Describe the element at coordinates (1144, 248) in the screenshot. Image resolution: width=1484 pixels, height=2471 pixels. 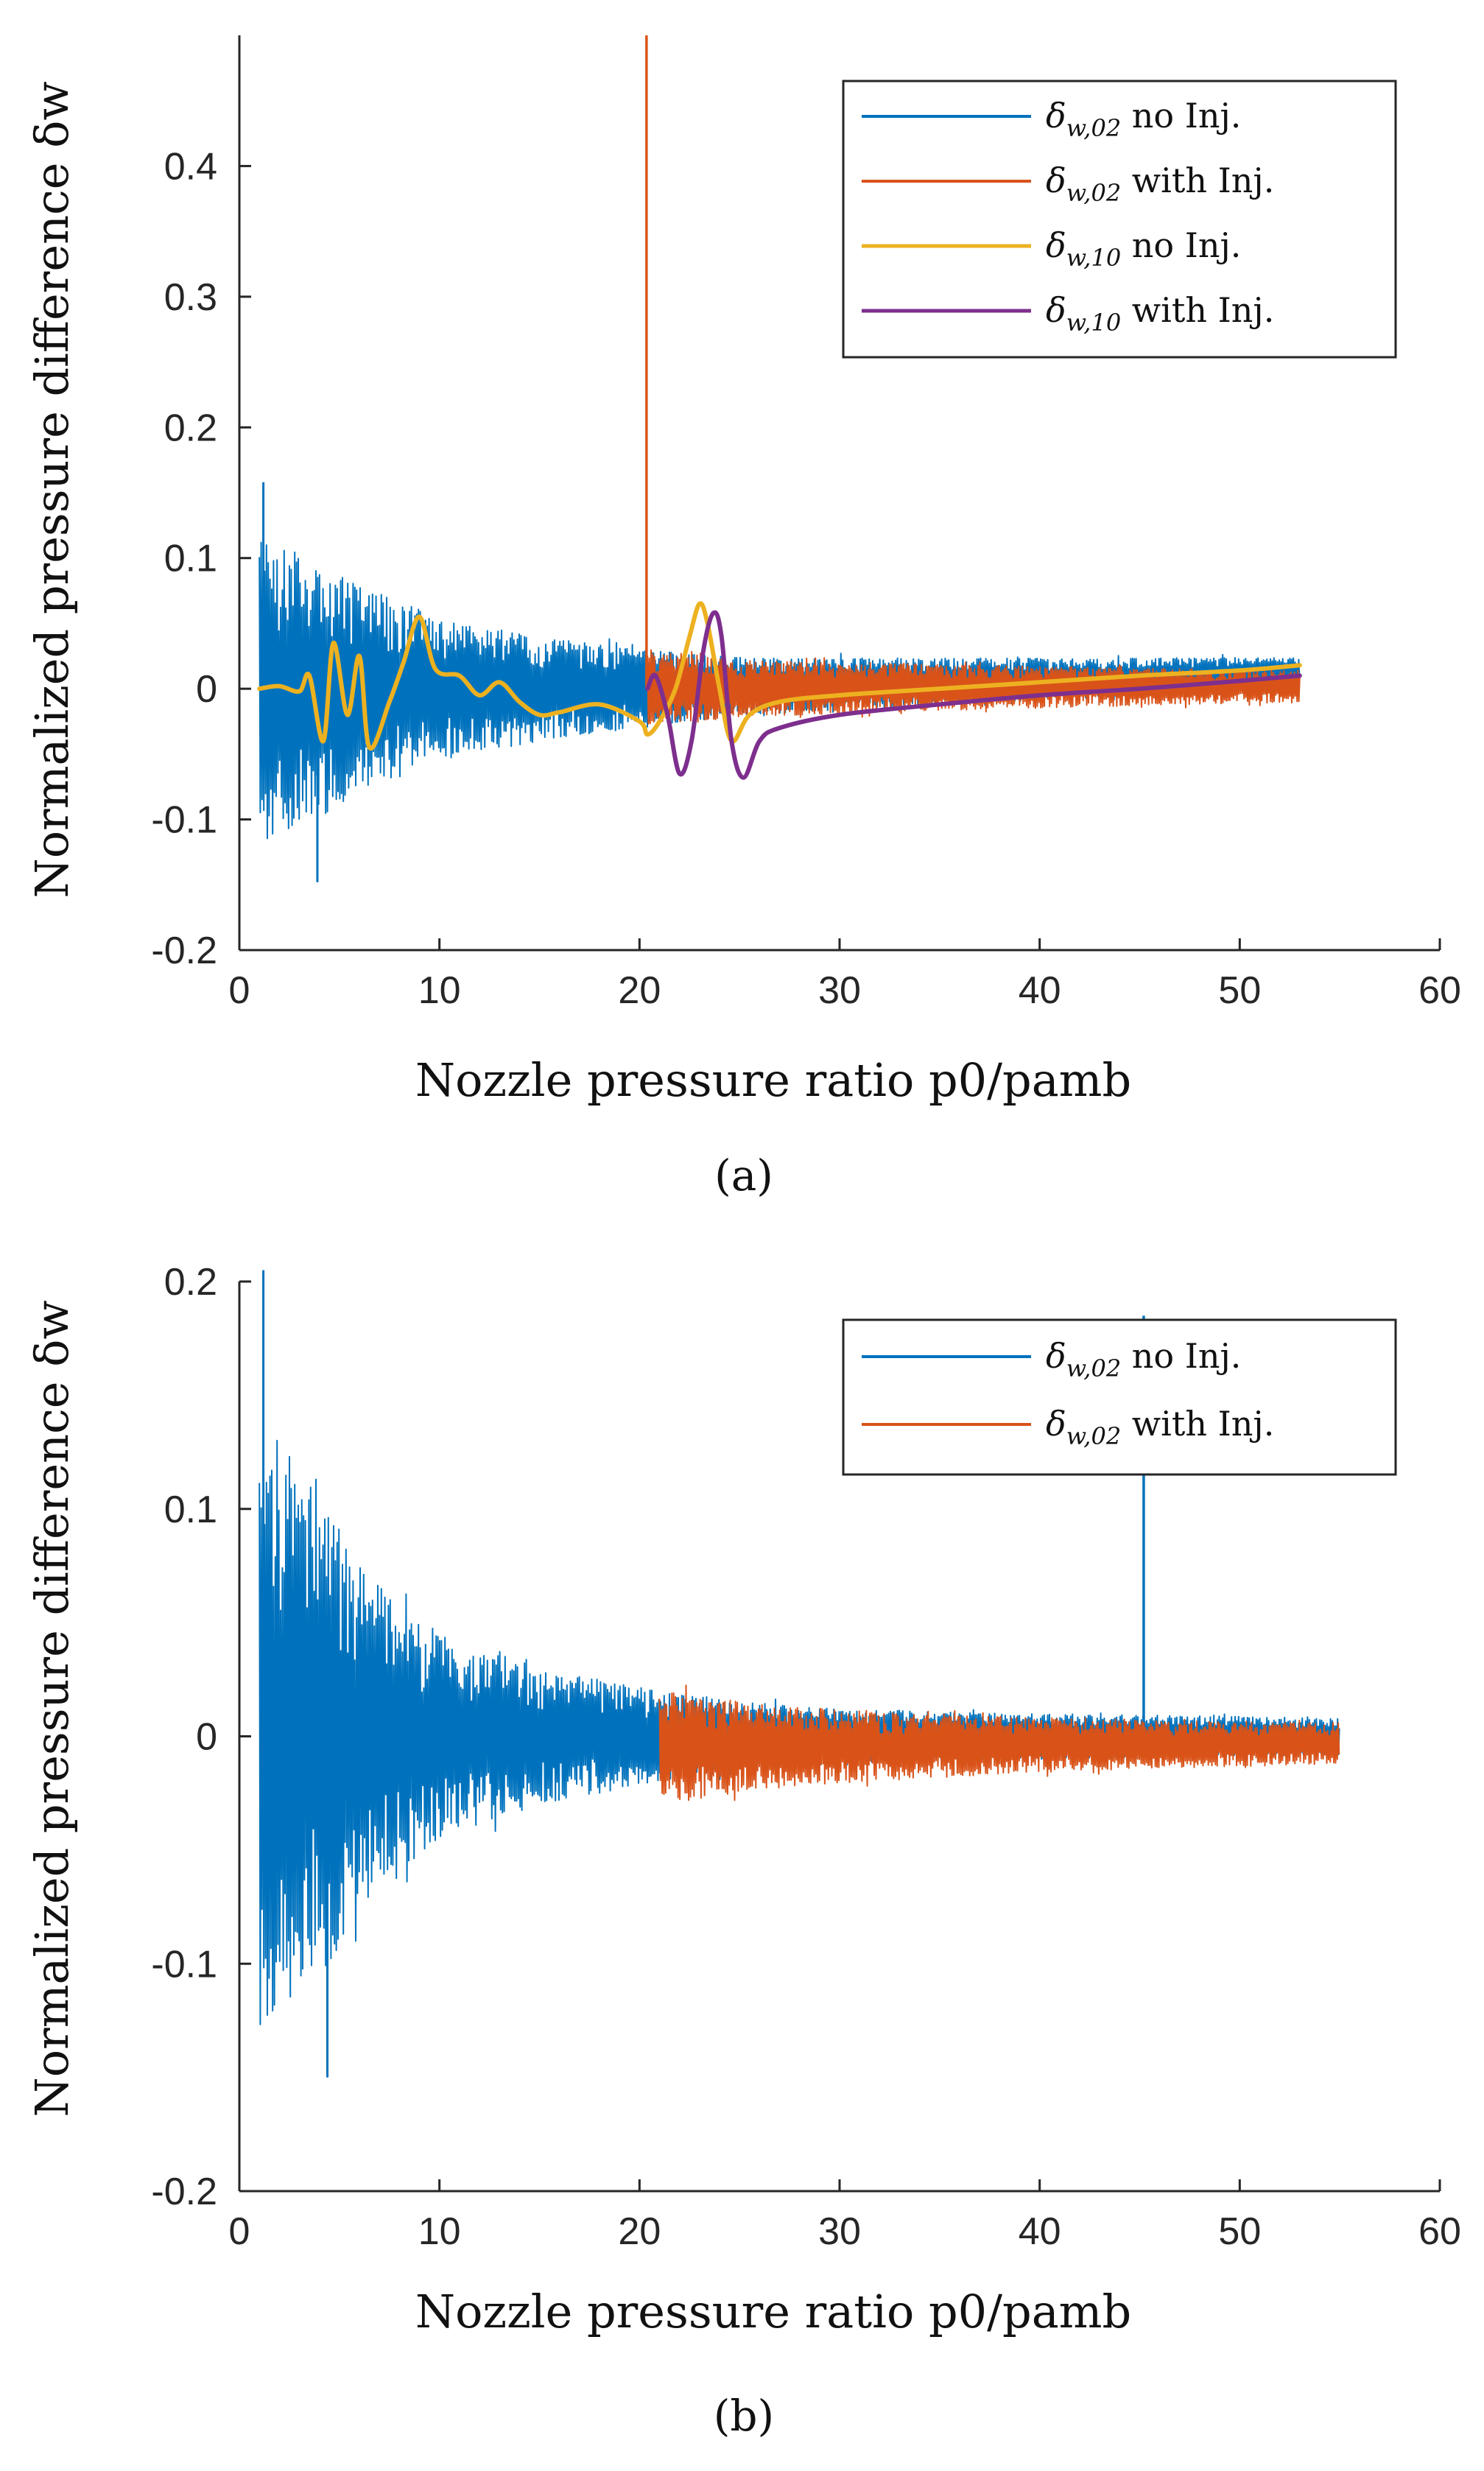
I see `legend-entry: δw,10 no Inj.` at that location.